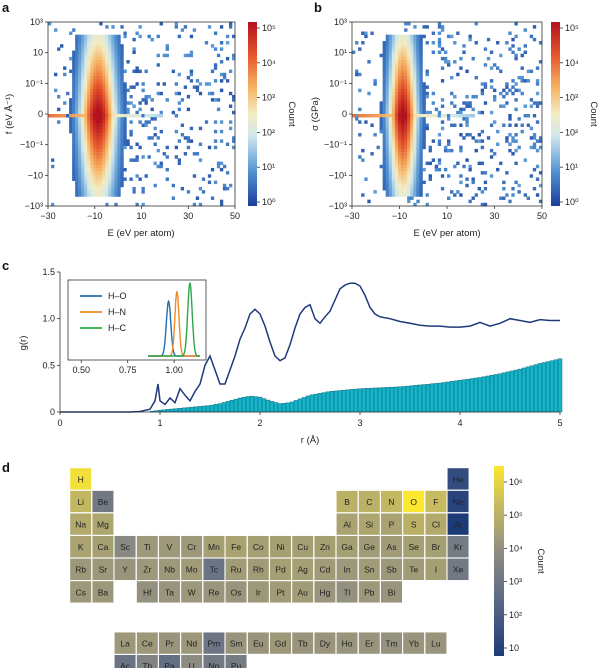  What do you see at coordinates (236, 664) in the screenshot?
I see `element-symbol: Pu` at bounding box center [236, 664].